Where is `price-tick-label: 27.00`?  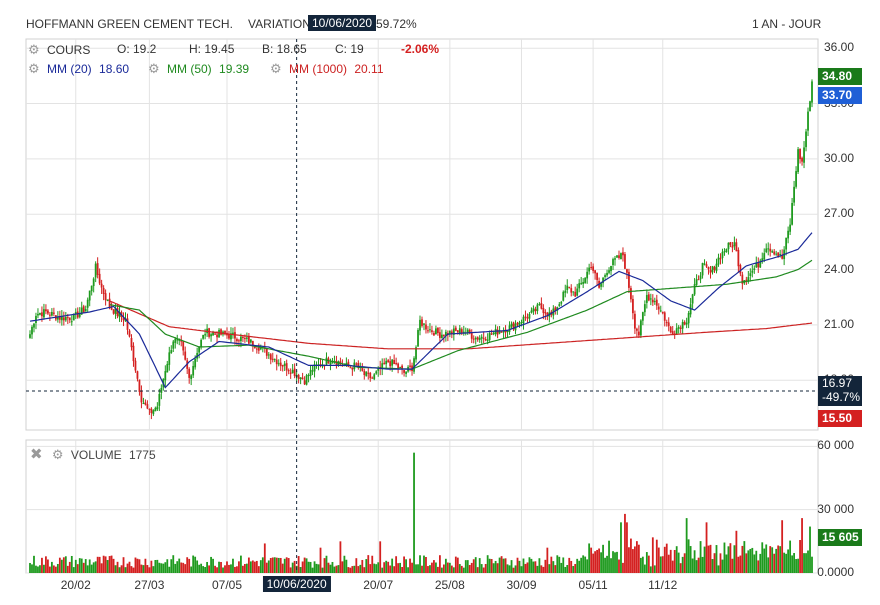
price-tick-label: 27.00 is located at coordinates (838, 213).